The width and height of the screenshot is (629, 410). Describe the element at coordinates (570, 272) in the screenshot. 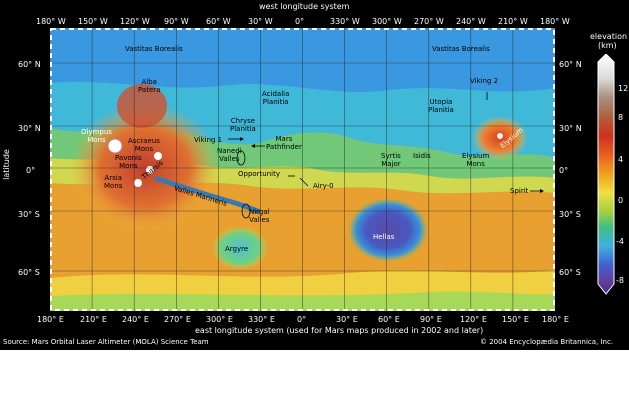

I see `right-lat-tick: 60° S` at that location.